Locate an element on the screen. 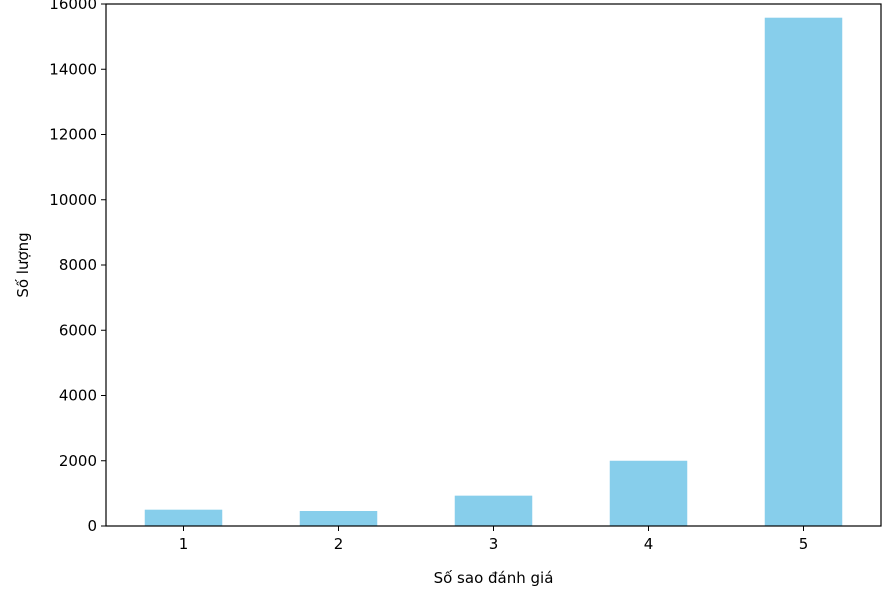 This screenshot has height=601, width=892. y-tick-label: 6000 is located at coordinates (78, 330).